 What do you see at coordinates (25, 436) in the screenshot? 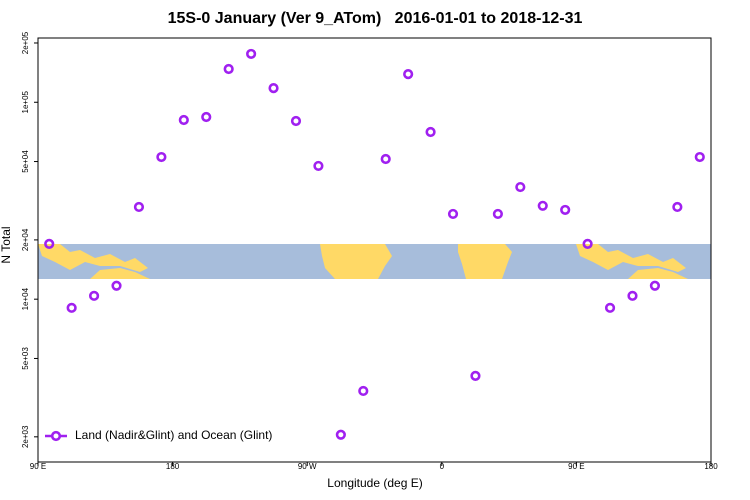
I see `y-tick-label: 2e+03` at bounding box center [25, 436].